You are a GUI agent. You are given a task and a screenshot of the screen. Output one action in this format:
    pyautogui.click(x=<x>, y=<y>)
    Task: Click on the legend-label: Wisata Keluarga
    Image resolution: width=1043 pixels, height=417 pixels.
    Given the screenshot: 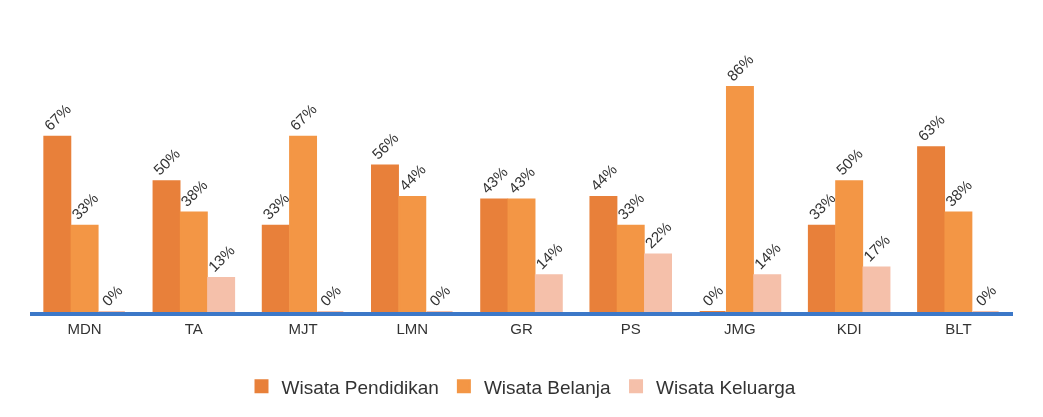 What is the action you would take?
    pyautogui.click(x=726, y=387)
    